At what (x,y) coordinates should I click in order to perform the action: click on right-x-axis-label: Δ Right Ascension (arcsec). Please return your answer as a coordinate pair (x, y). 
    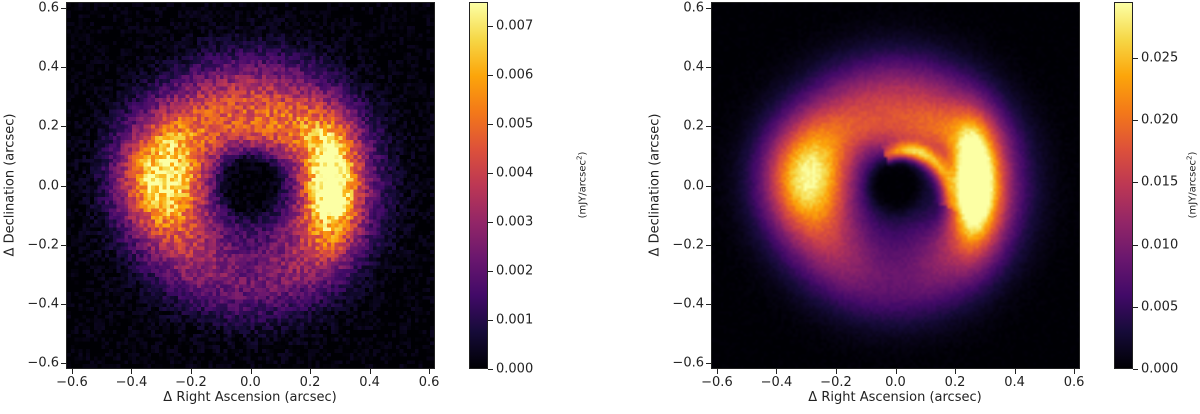
    Looking at the image, I should click on (895, 397).